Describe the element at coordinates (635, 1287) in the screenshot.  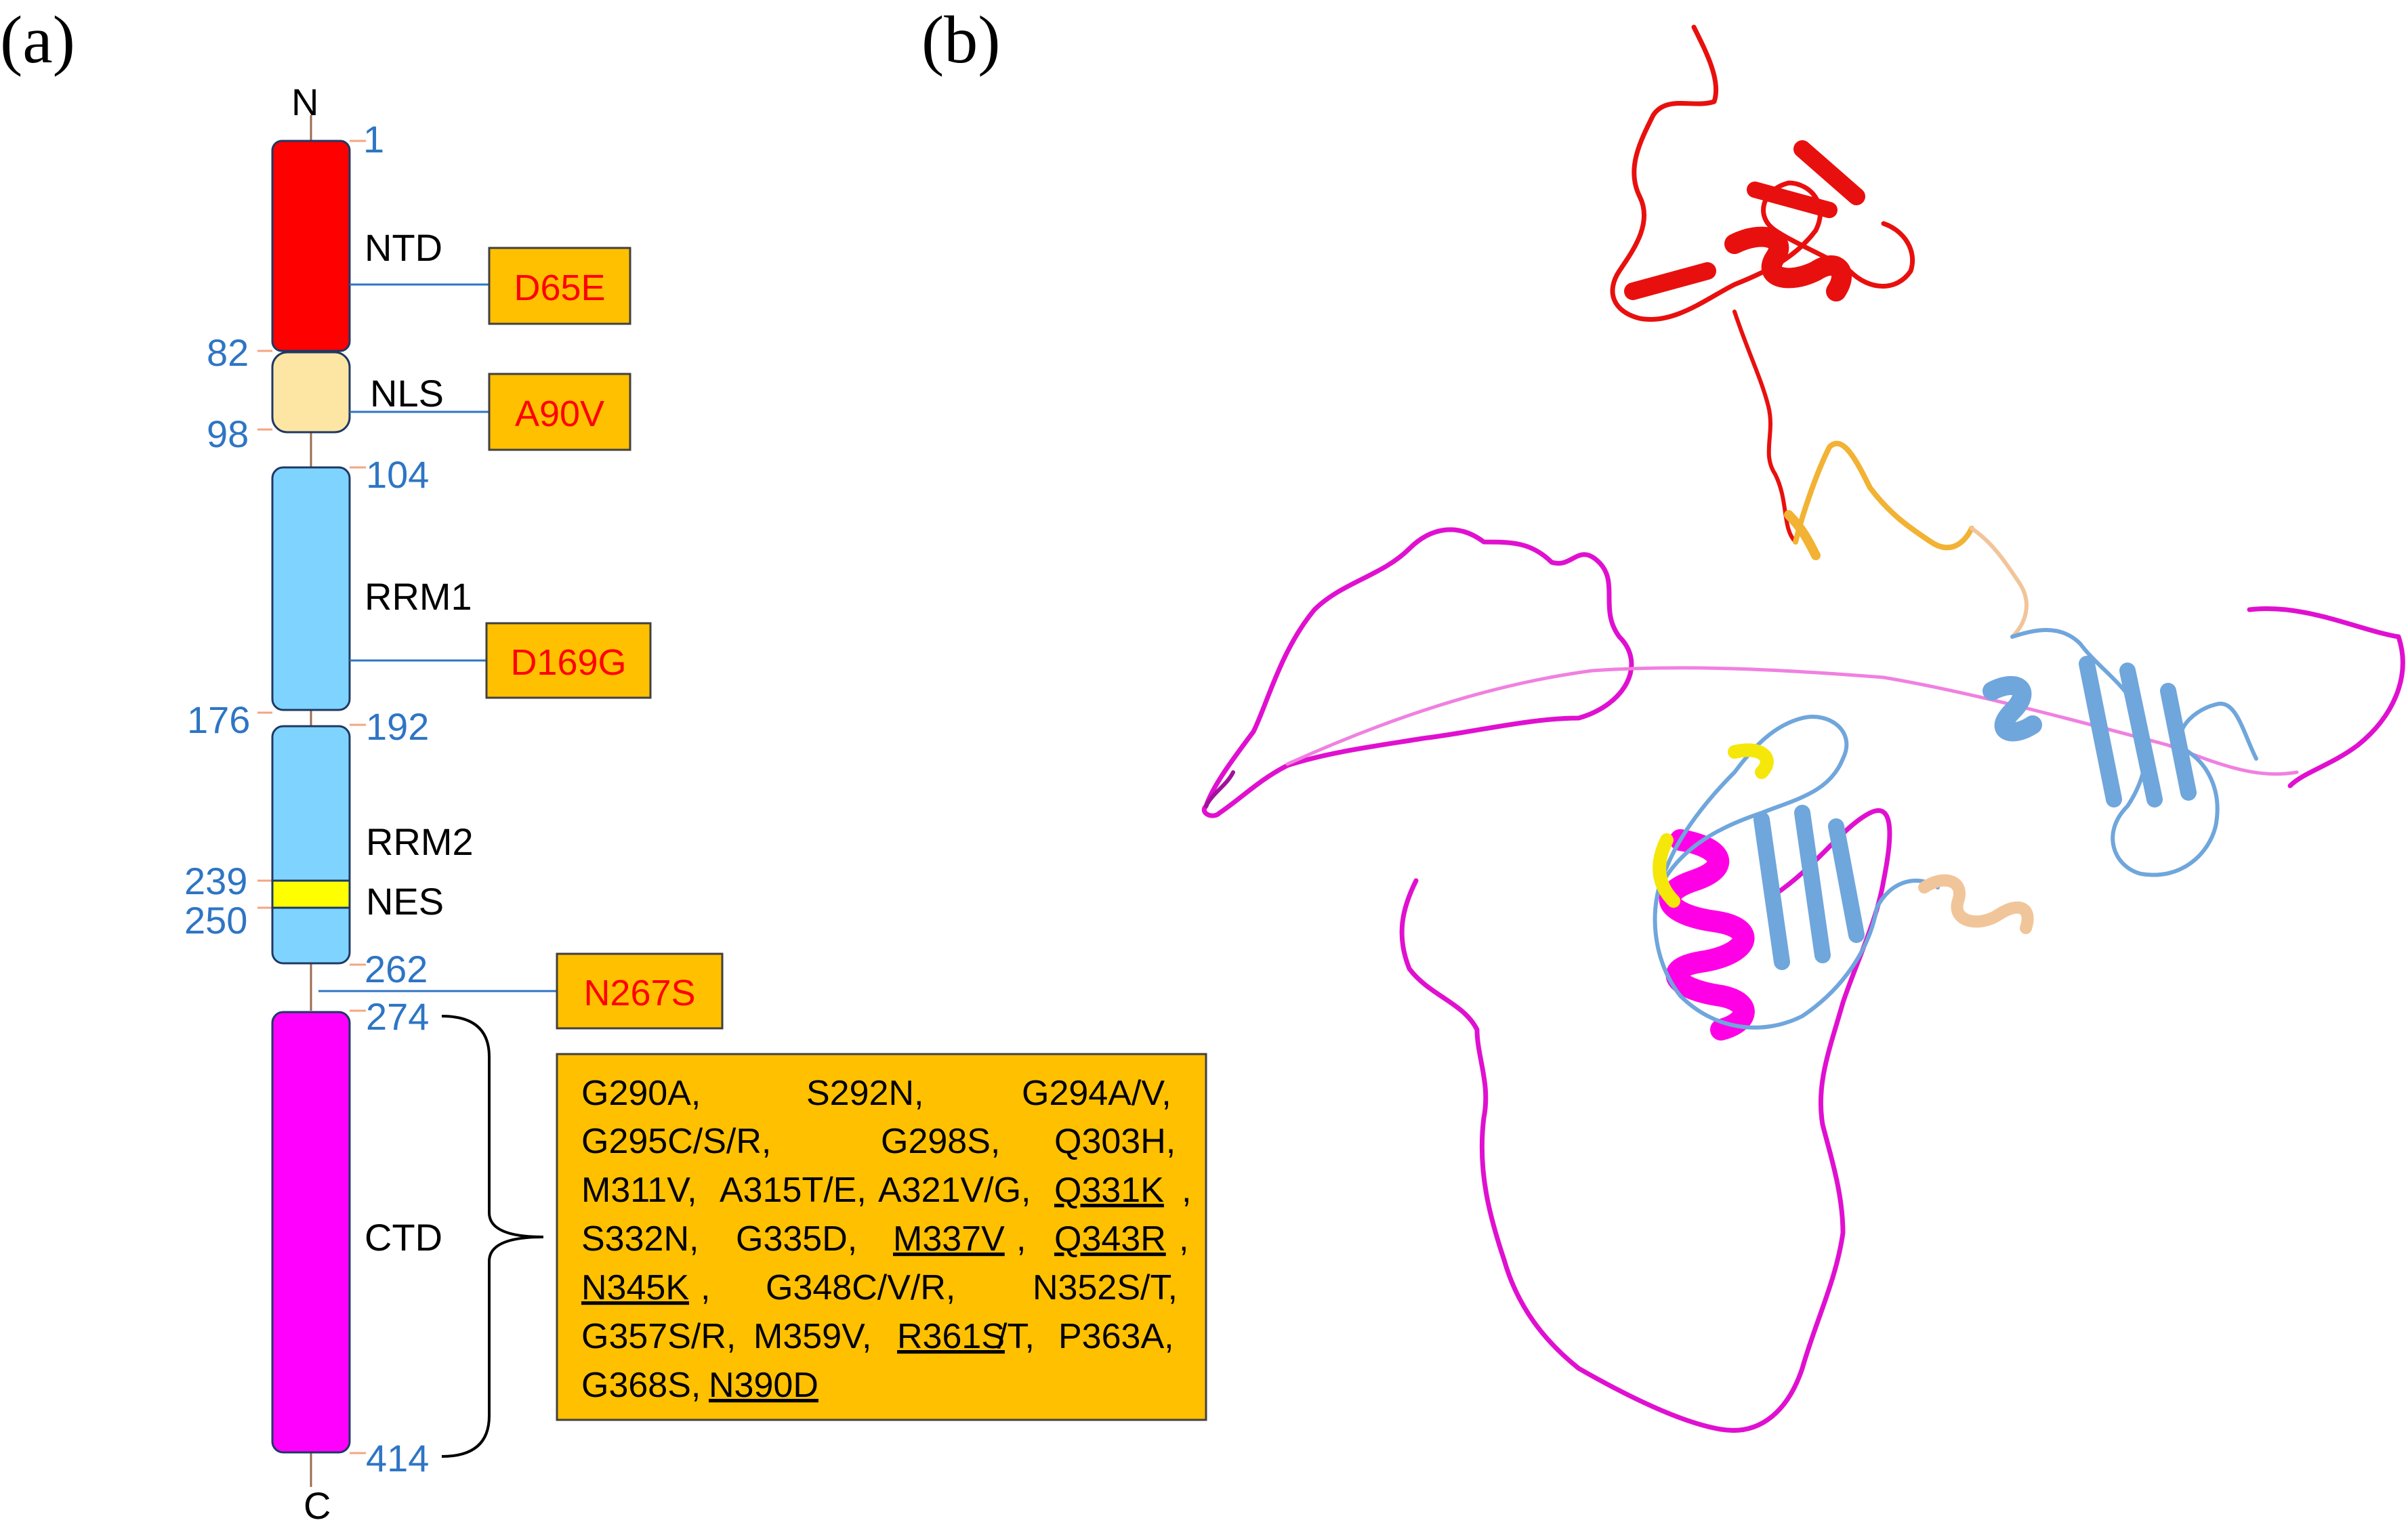
I see `ctd-mutation-underlined: N345K` at that location.